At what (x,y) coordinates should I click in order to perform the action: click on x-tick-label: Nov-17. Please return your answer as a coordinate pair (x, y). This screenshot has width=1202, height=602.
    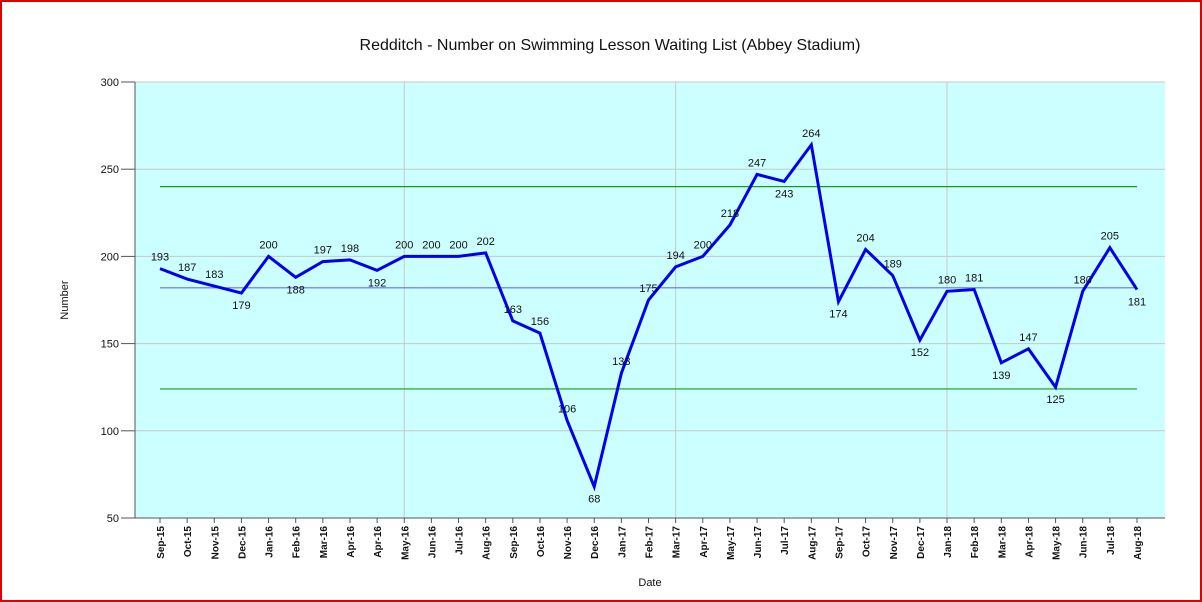
    Looking at the image, I should click on (894, 543).